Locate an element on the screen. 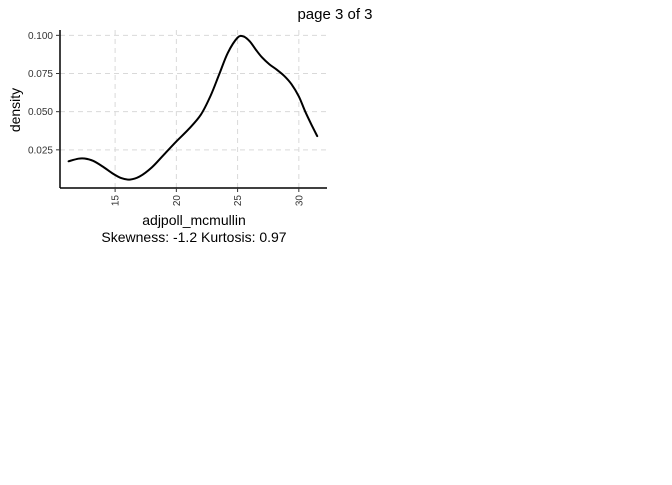 This screenshot has width=672, height=485. density-curve is located at coordinates (193, 107).